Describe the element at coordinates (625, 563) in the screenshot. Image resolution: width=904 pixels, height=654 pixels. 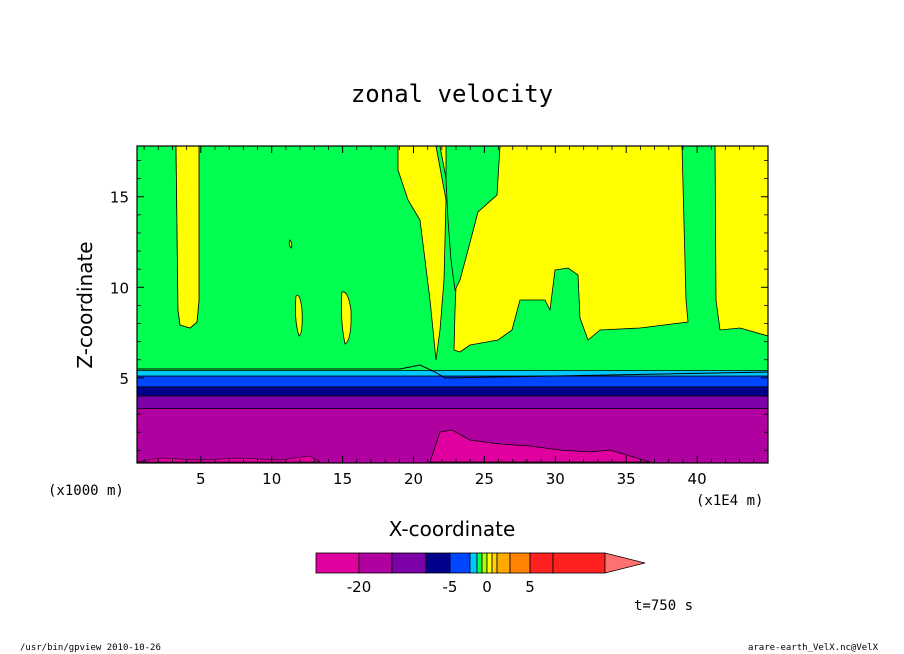
I see `colorbar-extend-arrow` at that location.